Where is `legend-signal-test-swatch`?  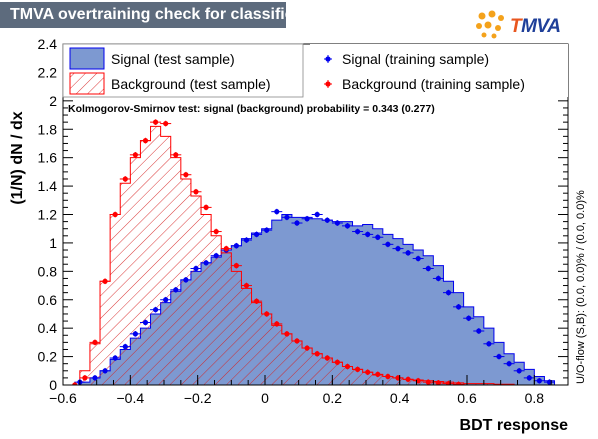 legend-signal-test-swatch is located at coordinates (87, 58).